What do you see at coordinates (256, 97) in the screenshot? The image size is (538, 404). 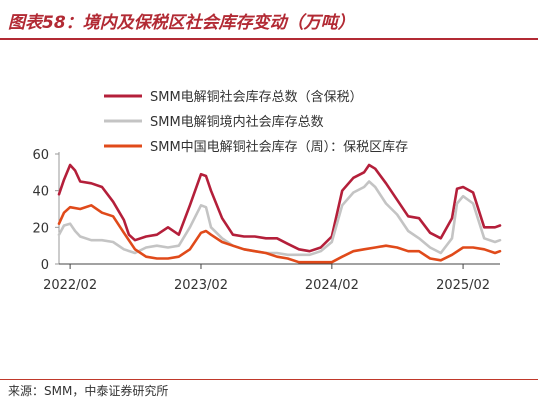 I see `legend-label: SMM电解铜社会库存总数（含保税）` at bounding box center [256, 97].